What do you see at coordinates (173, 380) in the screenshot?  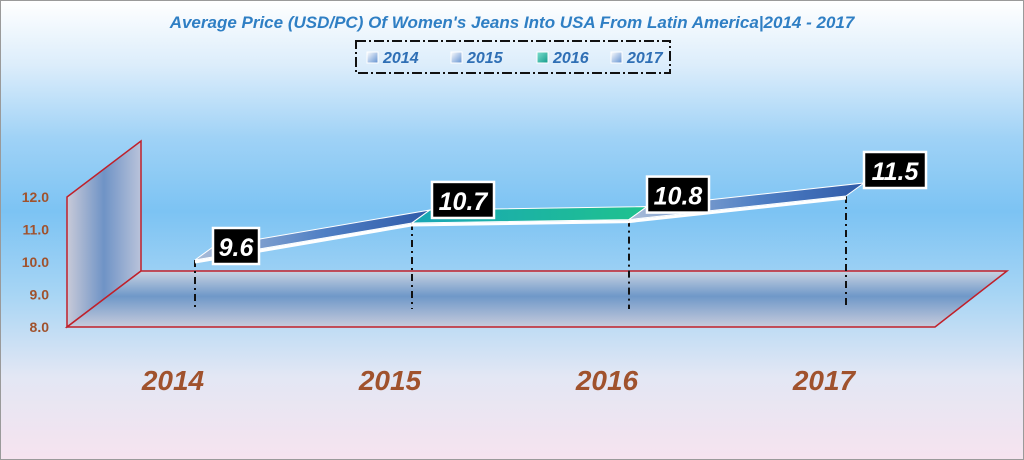 I see `x-tick-label: 2014` at bounding box center [173, 380].